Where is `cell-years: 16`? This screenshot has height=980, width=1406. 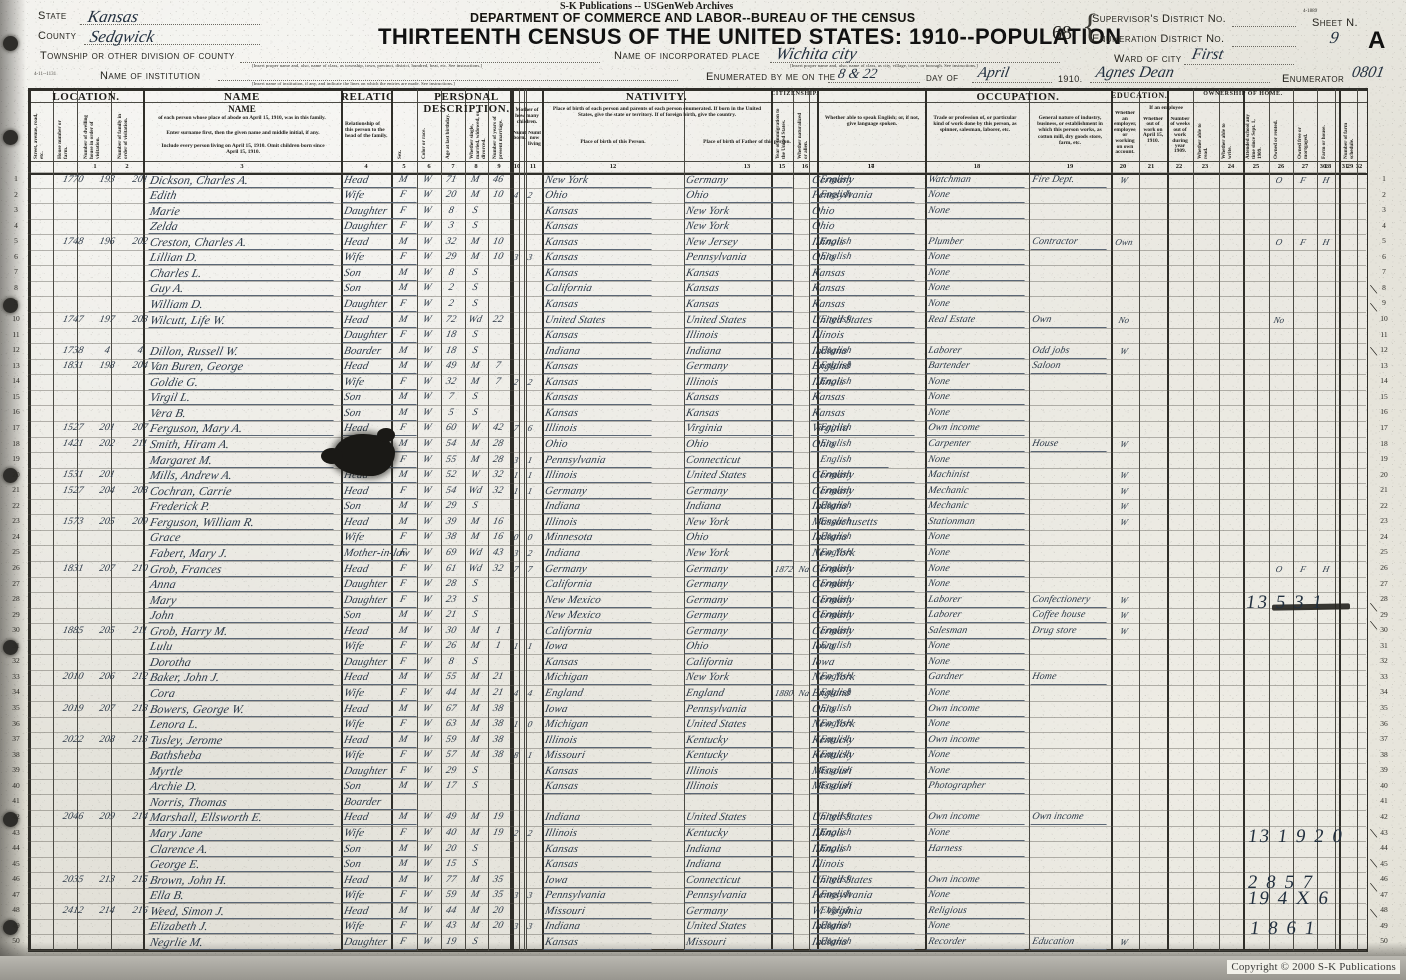 cell-years: 16 is located at coordinates (498, 537).